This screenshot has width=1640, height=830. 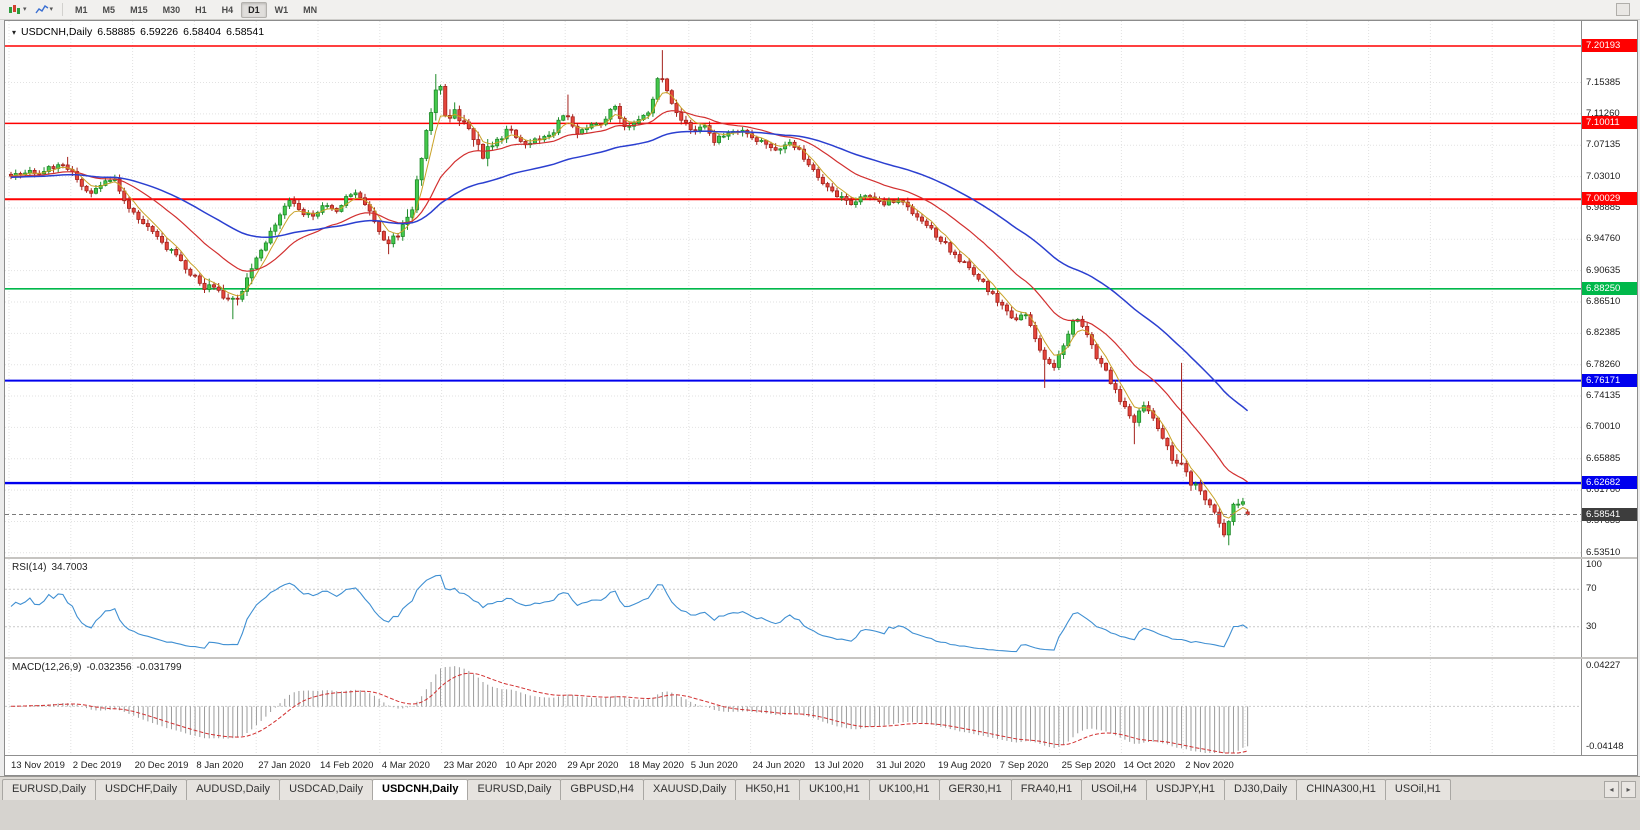 What do you see at coordinates (220, 765) in the screenshot?
I see `time-axis-label: 8 Jan 2020` at bounding box center [220, 765].